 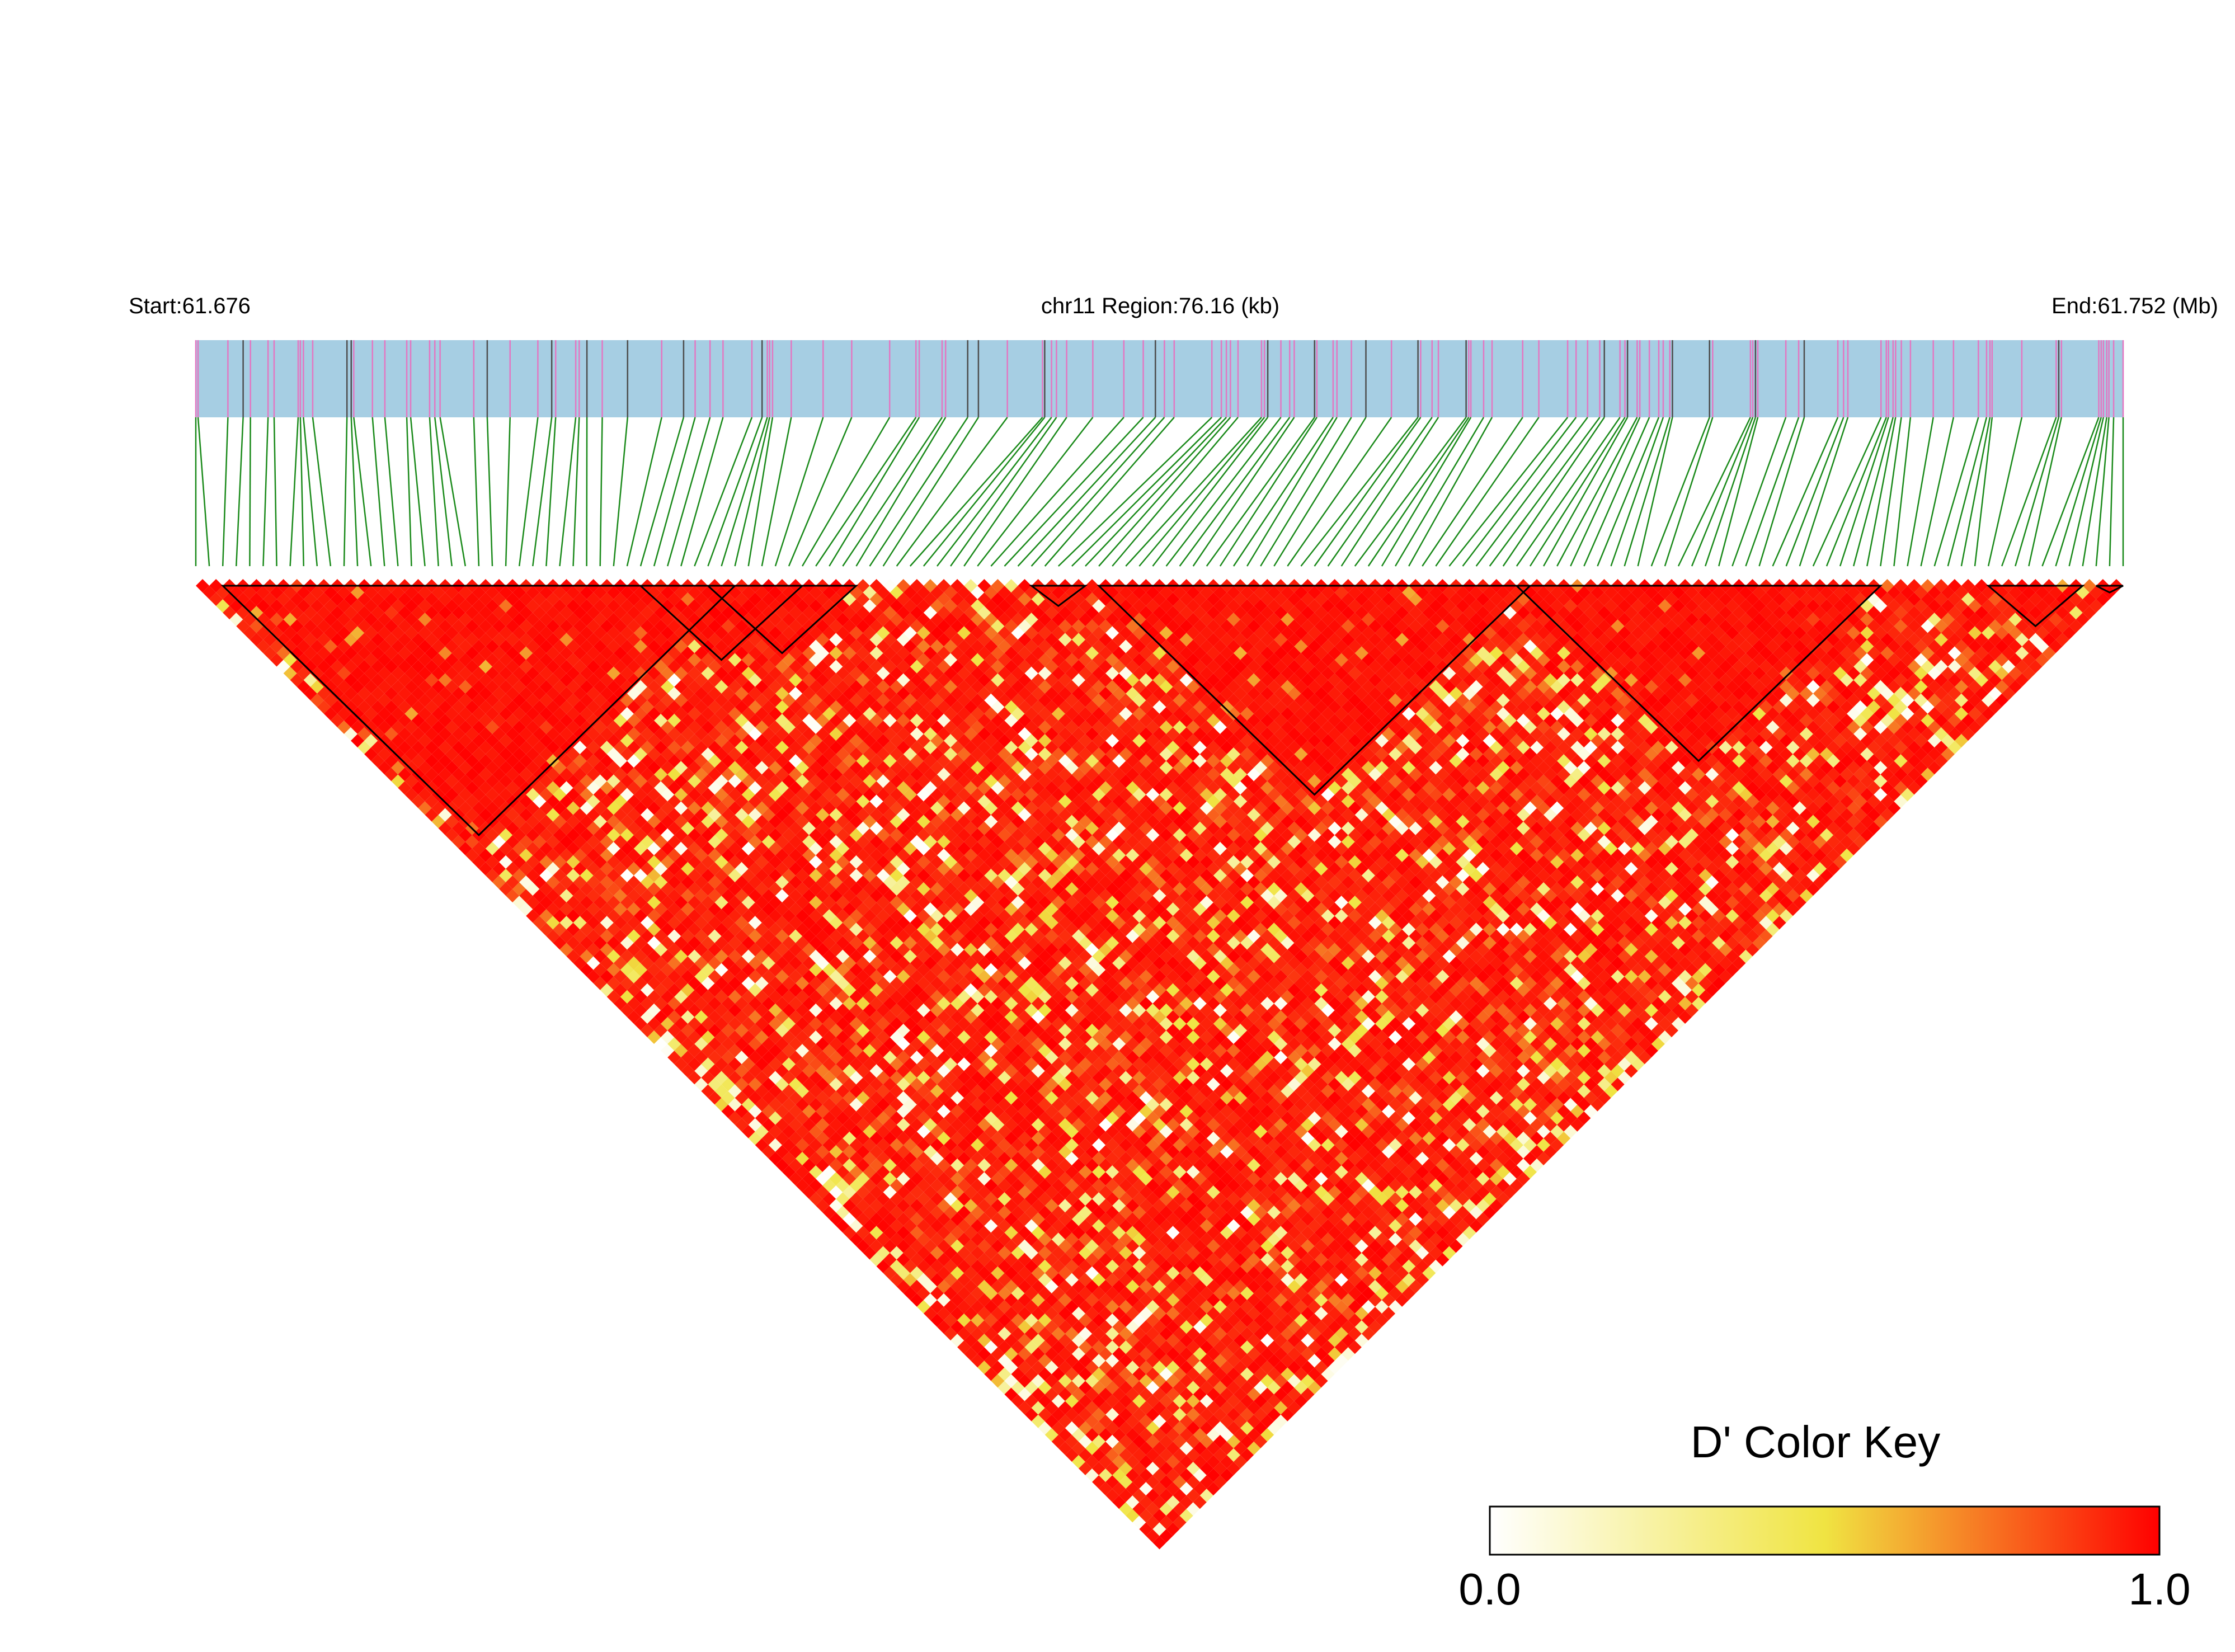 What do you see at coordinates (1160, 306) in the screenshot?
I see `region-title: chr11 Region:76.16 (kb)` at bounding box center [1160, 306].